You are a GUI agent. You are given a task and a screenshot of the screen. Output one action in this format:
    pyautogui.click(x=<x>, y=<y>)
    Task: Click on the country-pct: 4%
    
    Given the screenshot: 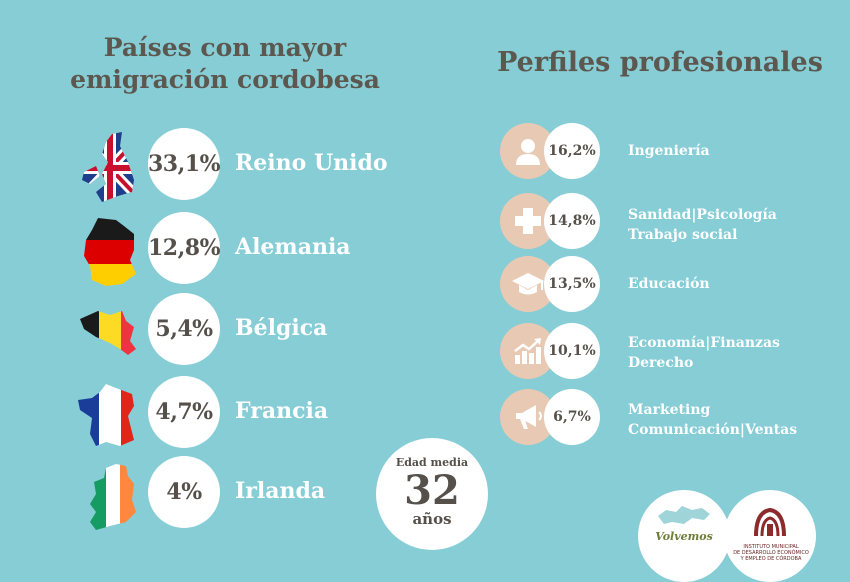 What is the action you would take?
    pyautogui.click(x=184, y=492)
    